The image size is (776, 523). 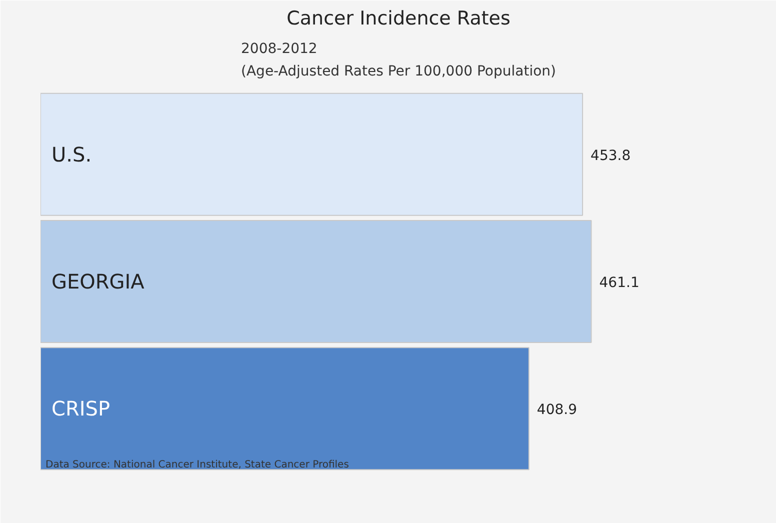 I want to click on y-tick-label: GEORGIA, so click(x=98, y=282).